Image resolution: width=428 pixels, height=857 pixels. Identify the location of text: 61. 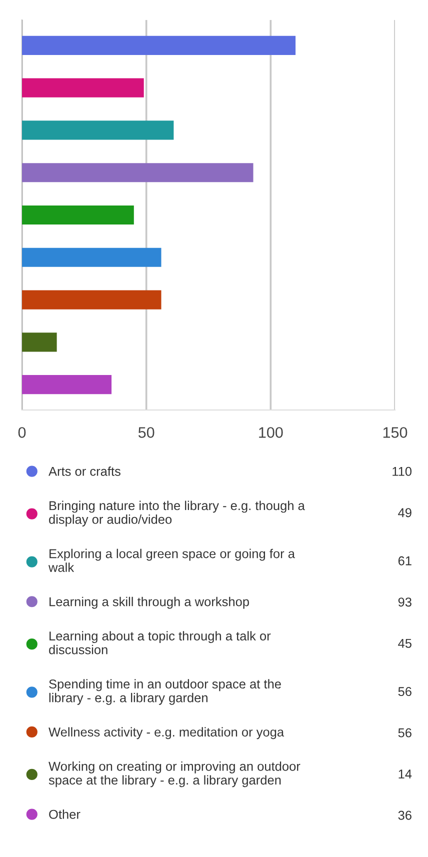
(405, 561).